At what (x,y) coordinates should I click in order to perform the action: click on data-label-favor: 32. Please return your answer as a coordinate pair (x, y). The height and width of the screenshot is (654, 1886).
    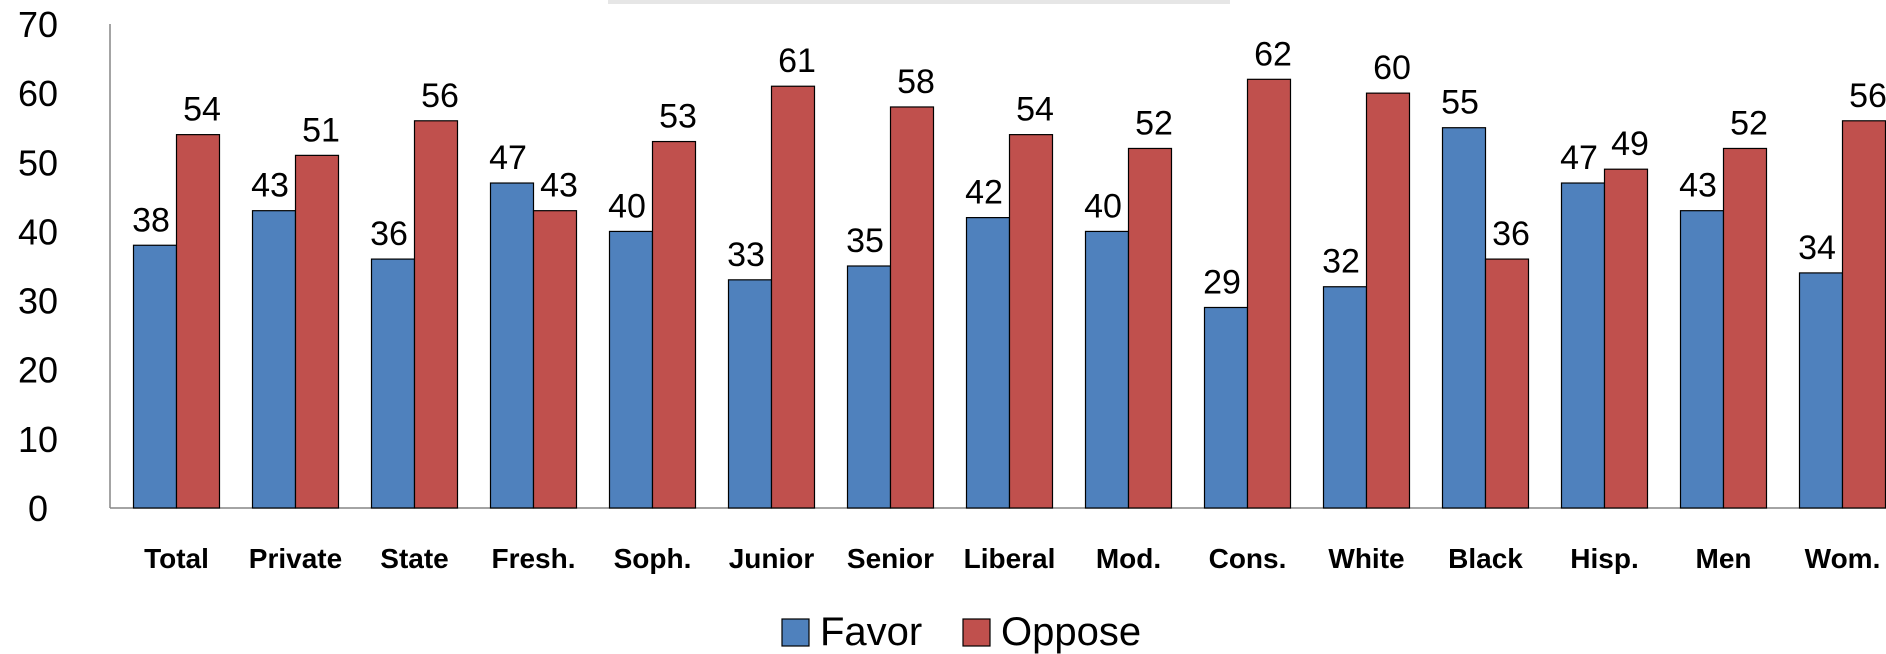
    Looking at the image, I should click on (1341, 262).